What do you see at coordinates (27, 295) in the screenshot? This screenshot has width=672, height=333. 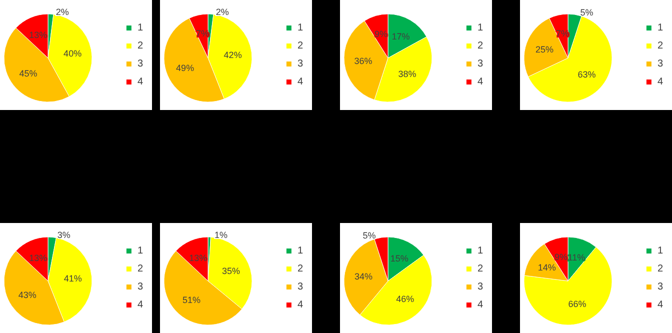 I see `data-label: 43%` at bounding box center [27, 295].